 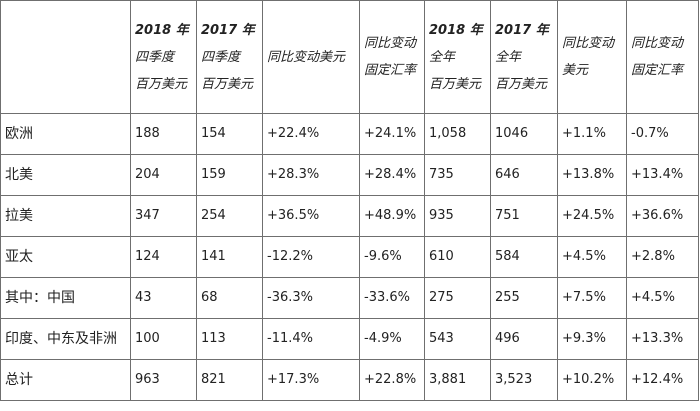 I want to click on header-q4-2018-unit: 百万美元, so click(x=161, y=84).